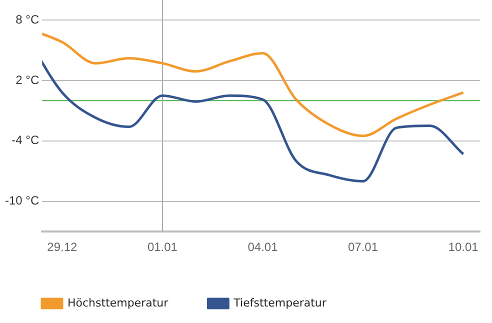 The image size is (492, 323). What do you see at coordinates (28, 19) in the screenshot?
I see `y-tick-label: 8 °C` at bounding box center [28, 19].